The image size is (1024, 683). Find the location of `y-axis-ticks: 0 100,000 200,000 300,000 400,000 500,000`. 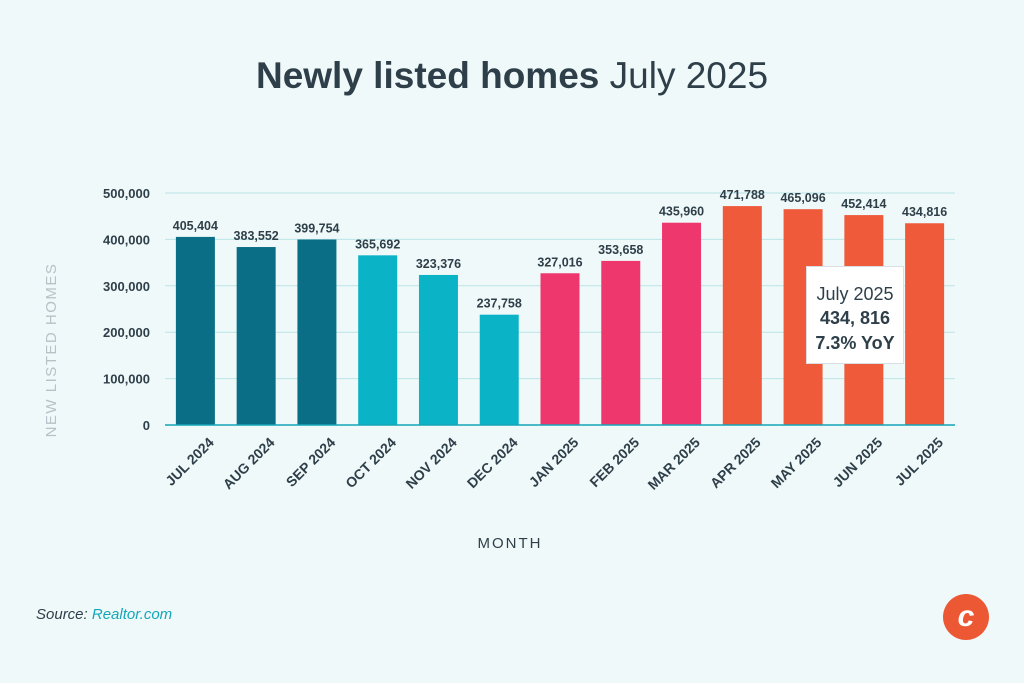

y-axis-ticks: 0 100,000 200,000 300,000 400,000 500,000 is located at coordinates (126, 309).